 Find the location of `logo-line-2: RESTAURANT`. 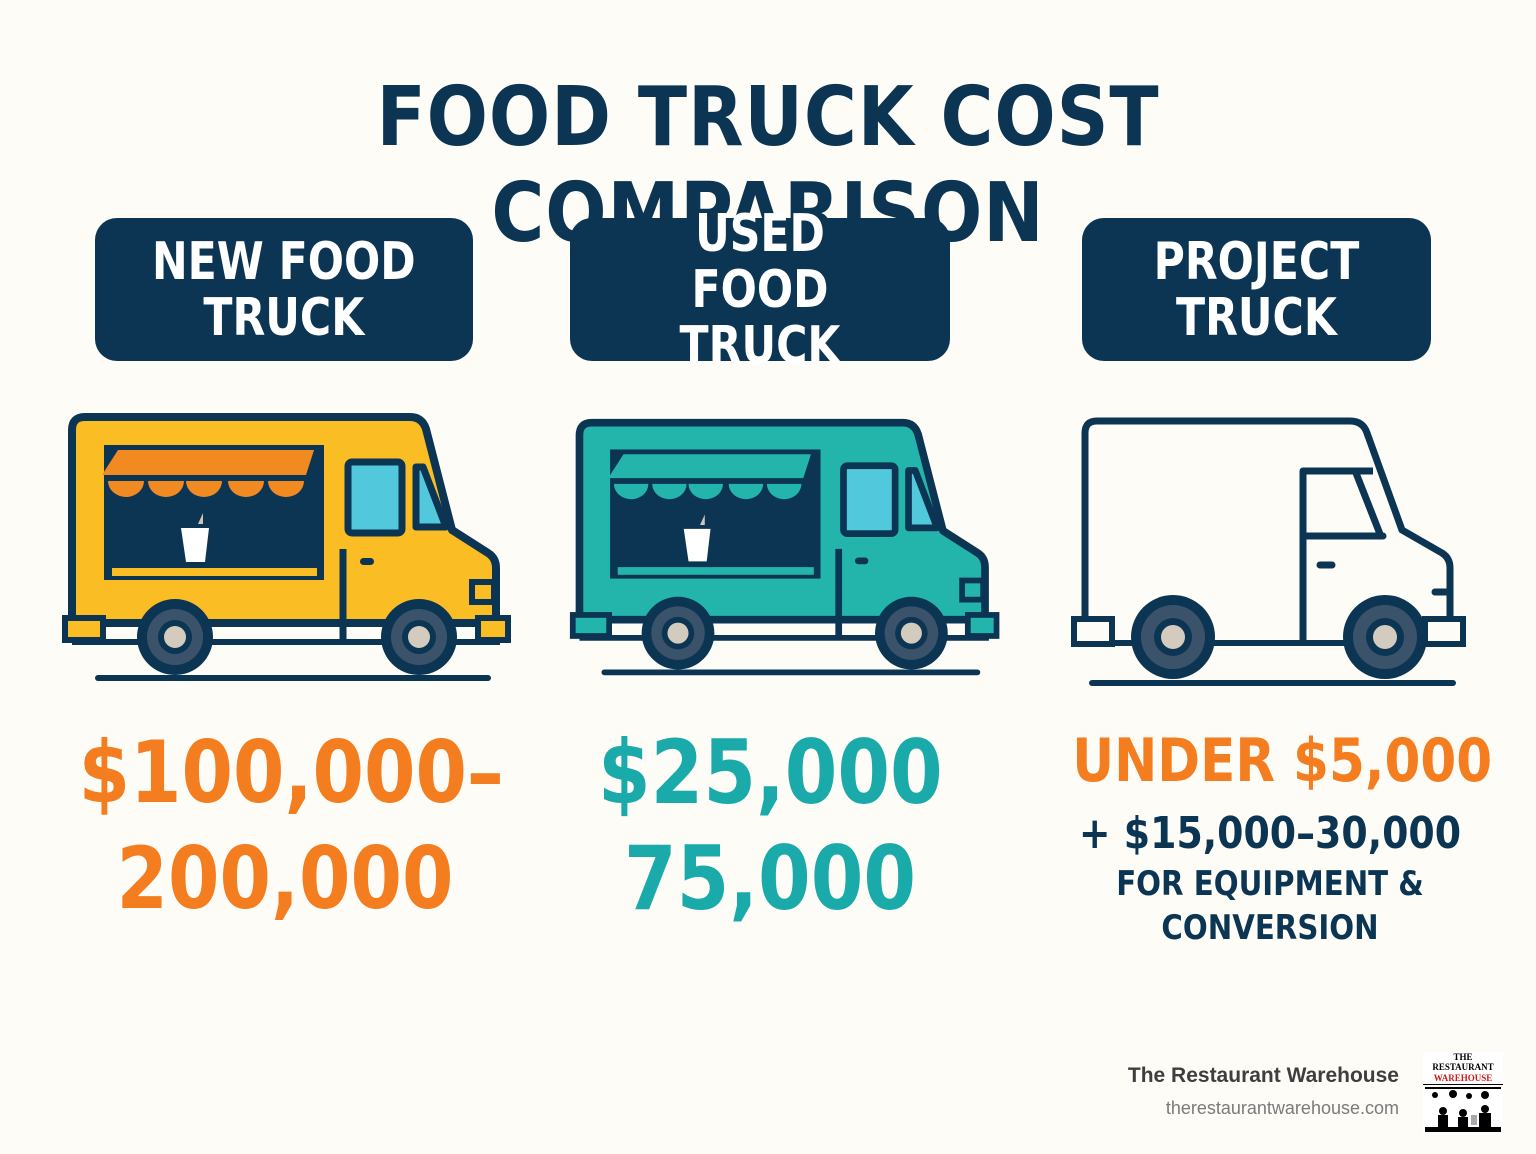

logo-line-2: RESTAURANT is located at coordinates (1463, 1067).